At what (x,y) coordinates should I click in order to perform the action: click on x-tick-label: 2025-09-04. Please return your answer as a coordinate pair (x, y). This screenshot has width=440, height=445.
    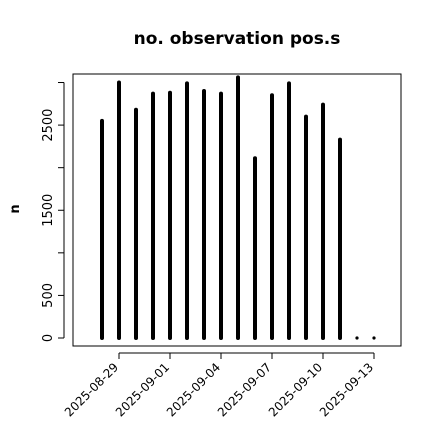
    Looking at the image, I should click on (193, 389).